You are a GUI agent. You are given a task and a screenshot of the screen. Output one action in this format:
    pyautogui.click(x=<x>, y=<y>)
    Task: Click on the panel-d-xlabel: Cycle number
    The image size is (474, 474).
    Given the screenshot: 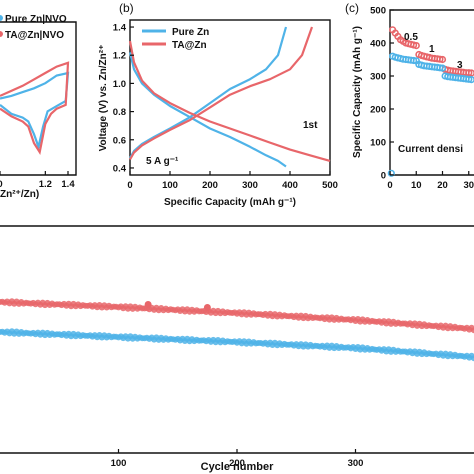 What is the action you would take?
    pyautogui.click(x=237, y=467)
    